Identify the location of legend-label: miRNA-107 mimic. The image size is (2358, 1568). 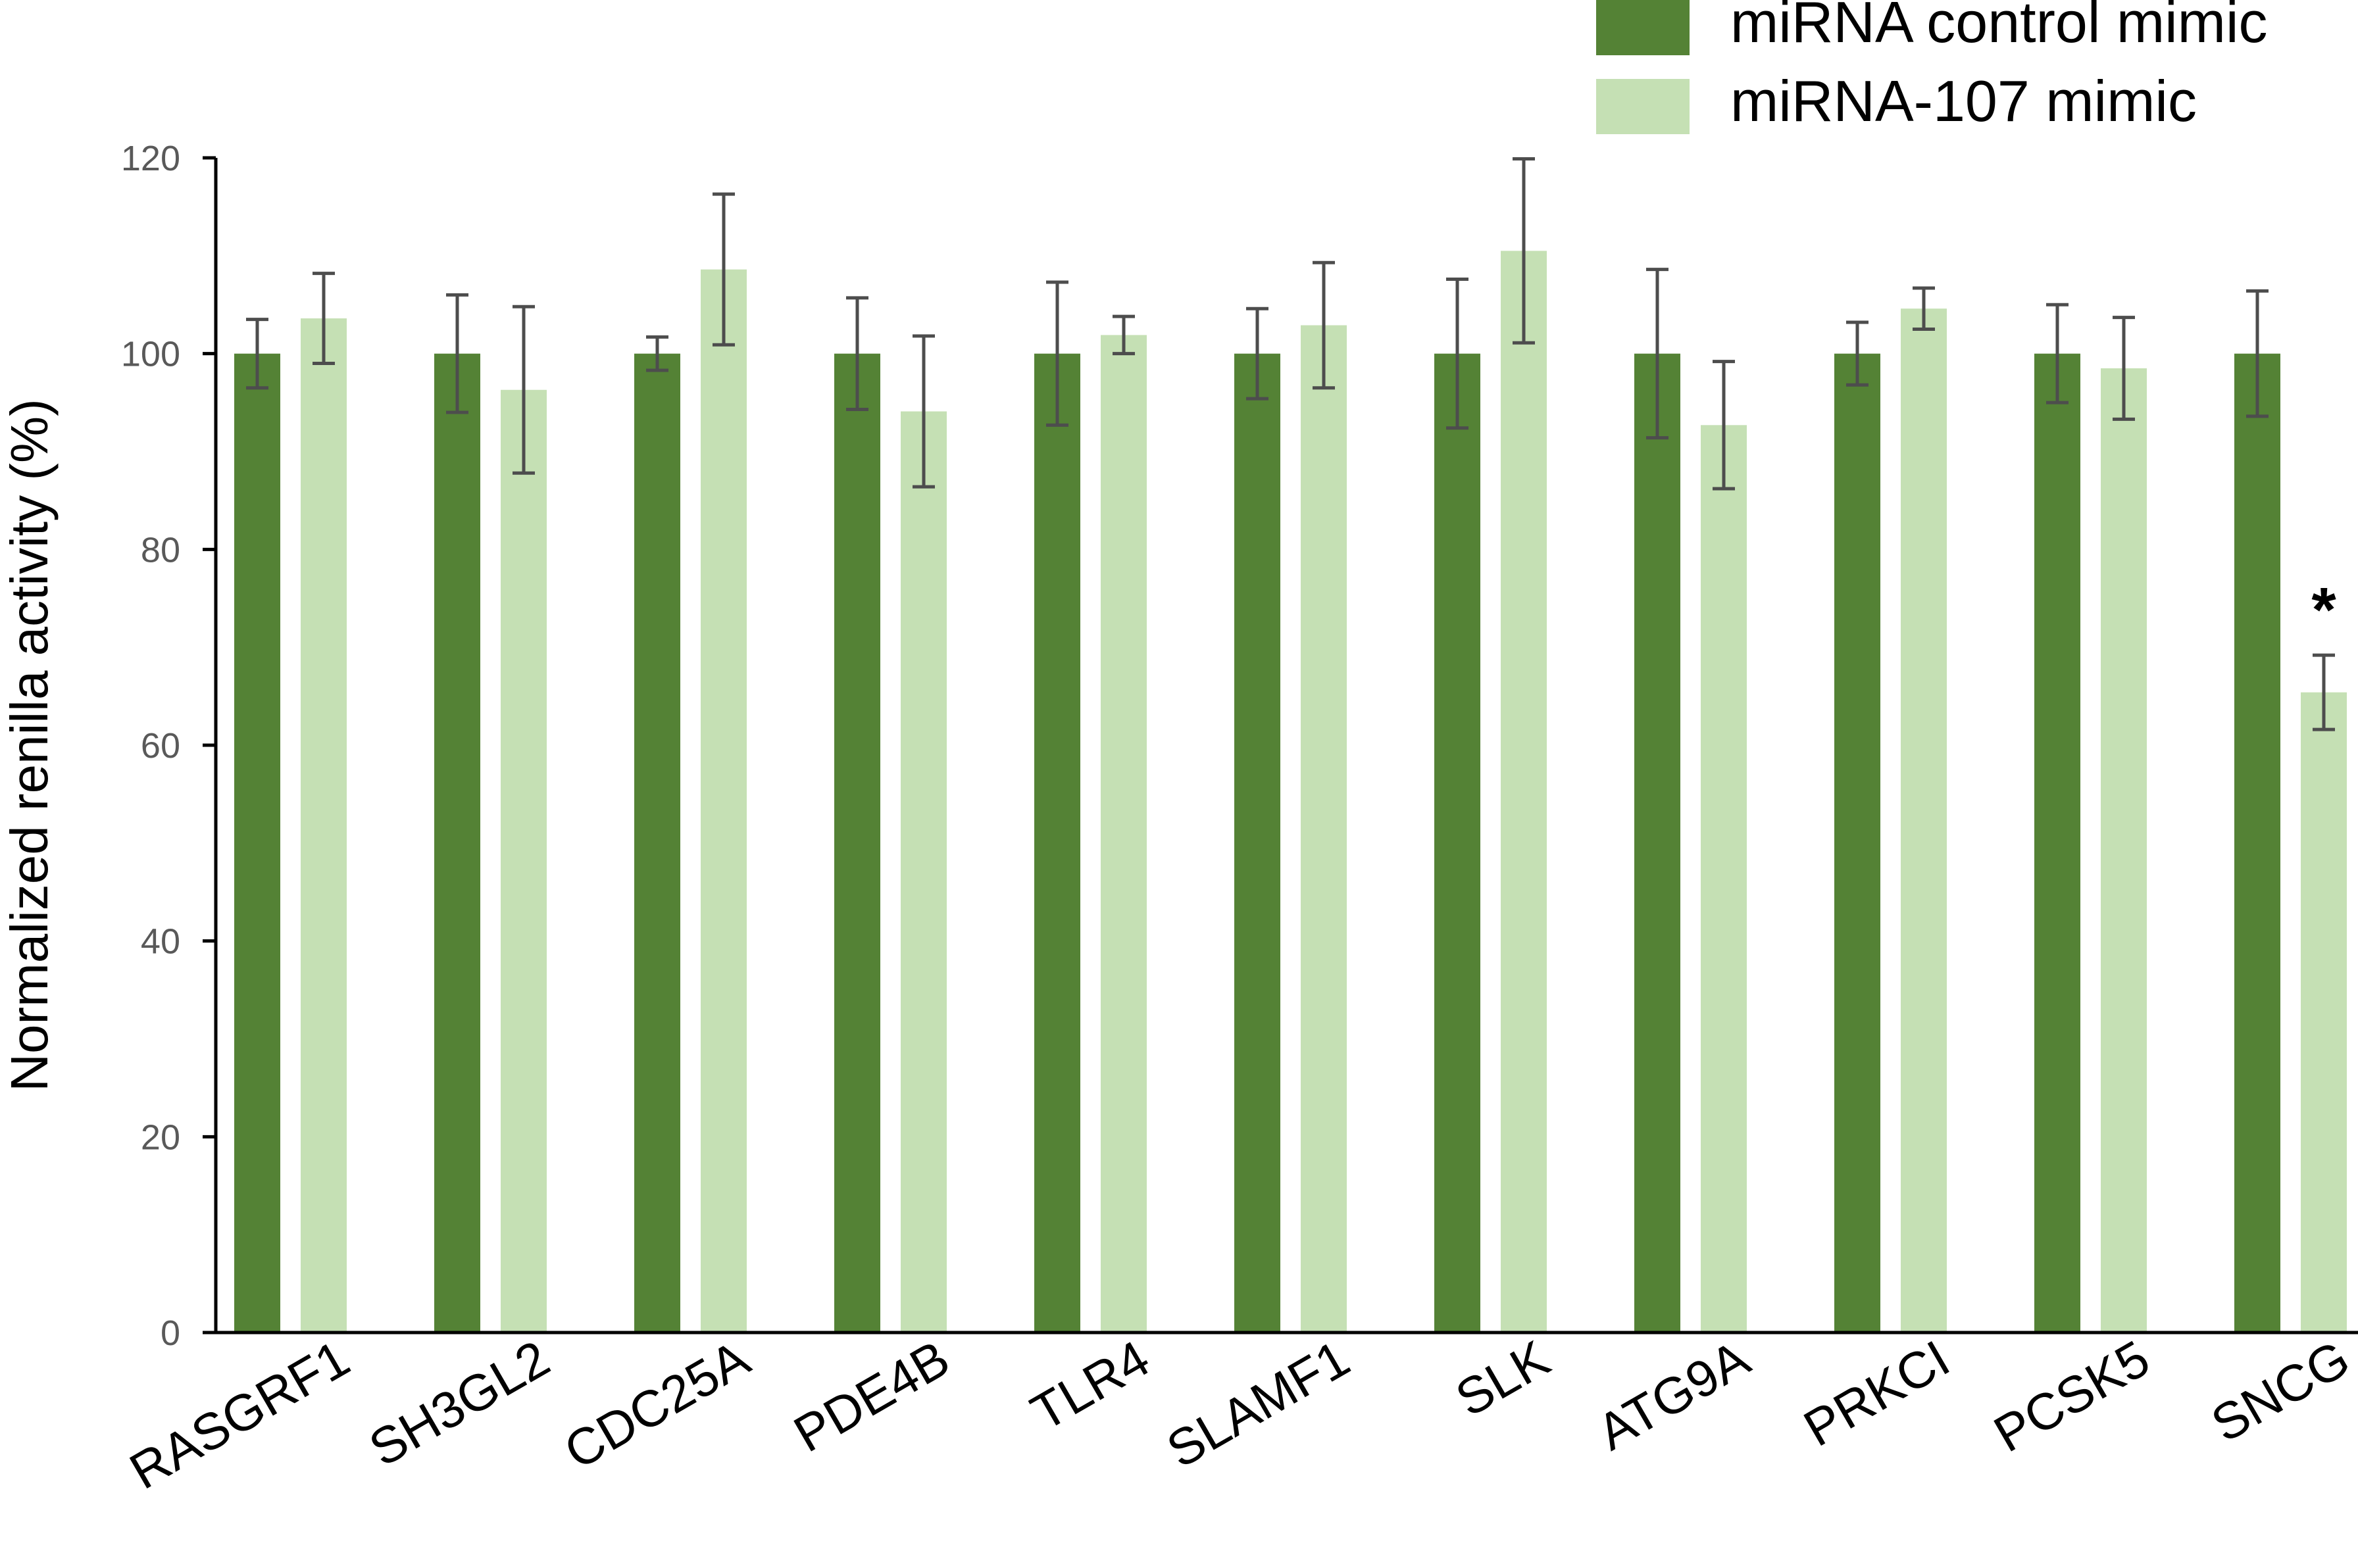
(1963, 101).